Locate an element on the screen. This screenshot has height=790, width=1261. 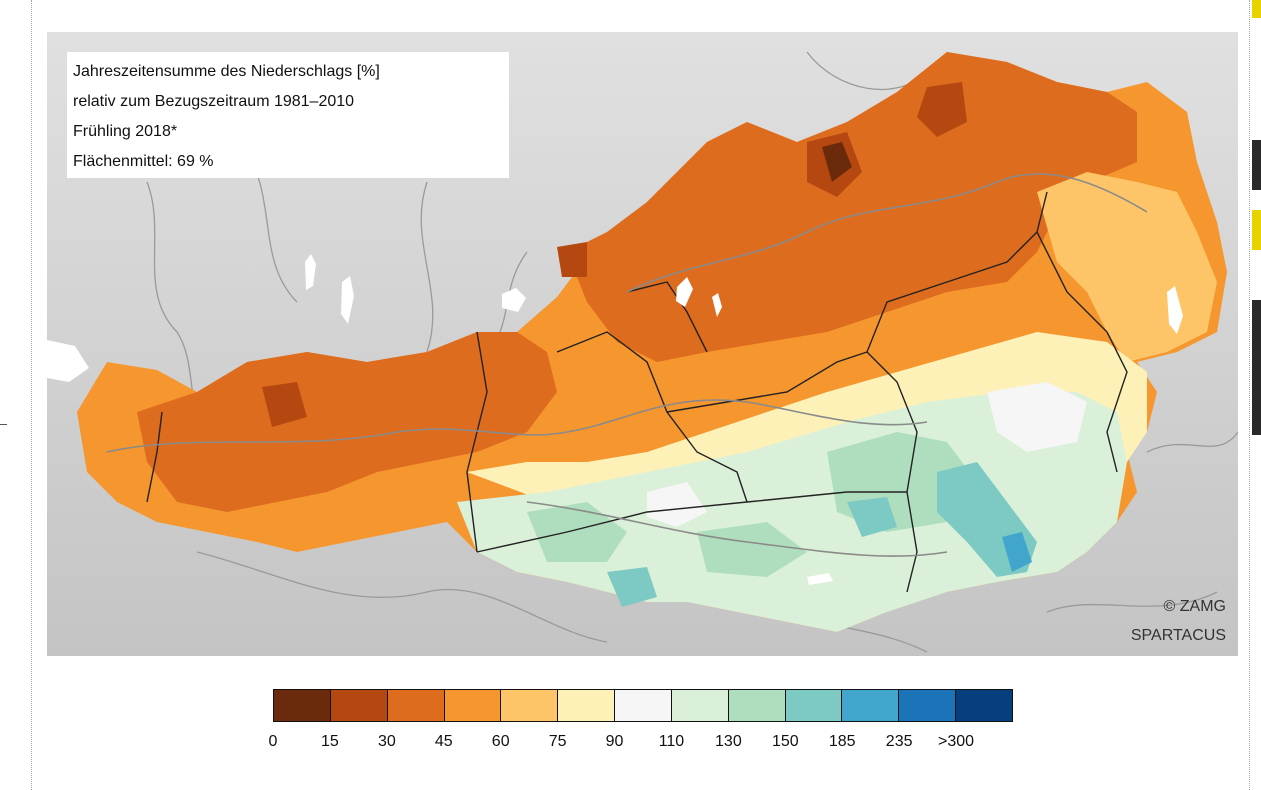
color-legend-bar is located at coordinates (643, 705).